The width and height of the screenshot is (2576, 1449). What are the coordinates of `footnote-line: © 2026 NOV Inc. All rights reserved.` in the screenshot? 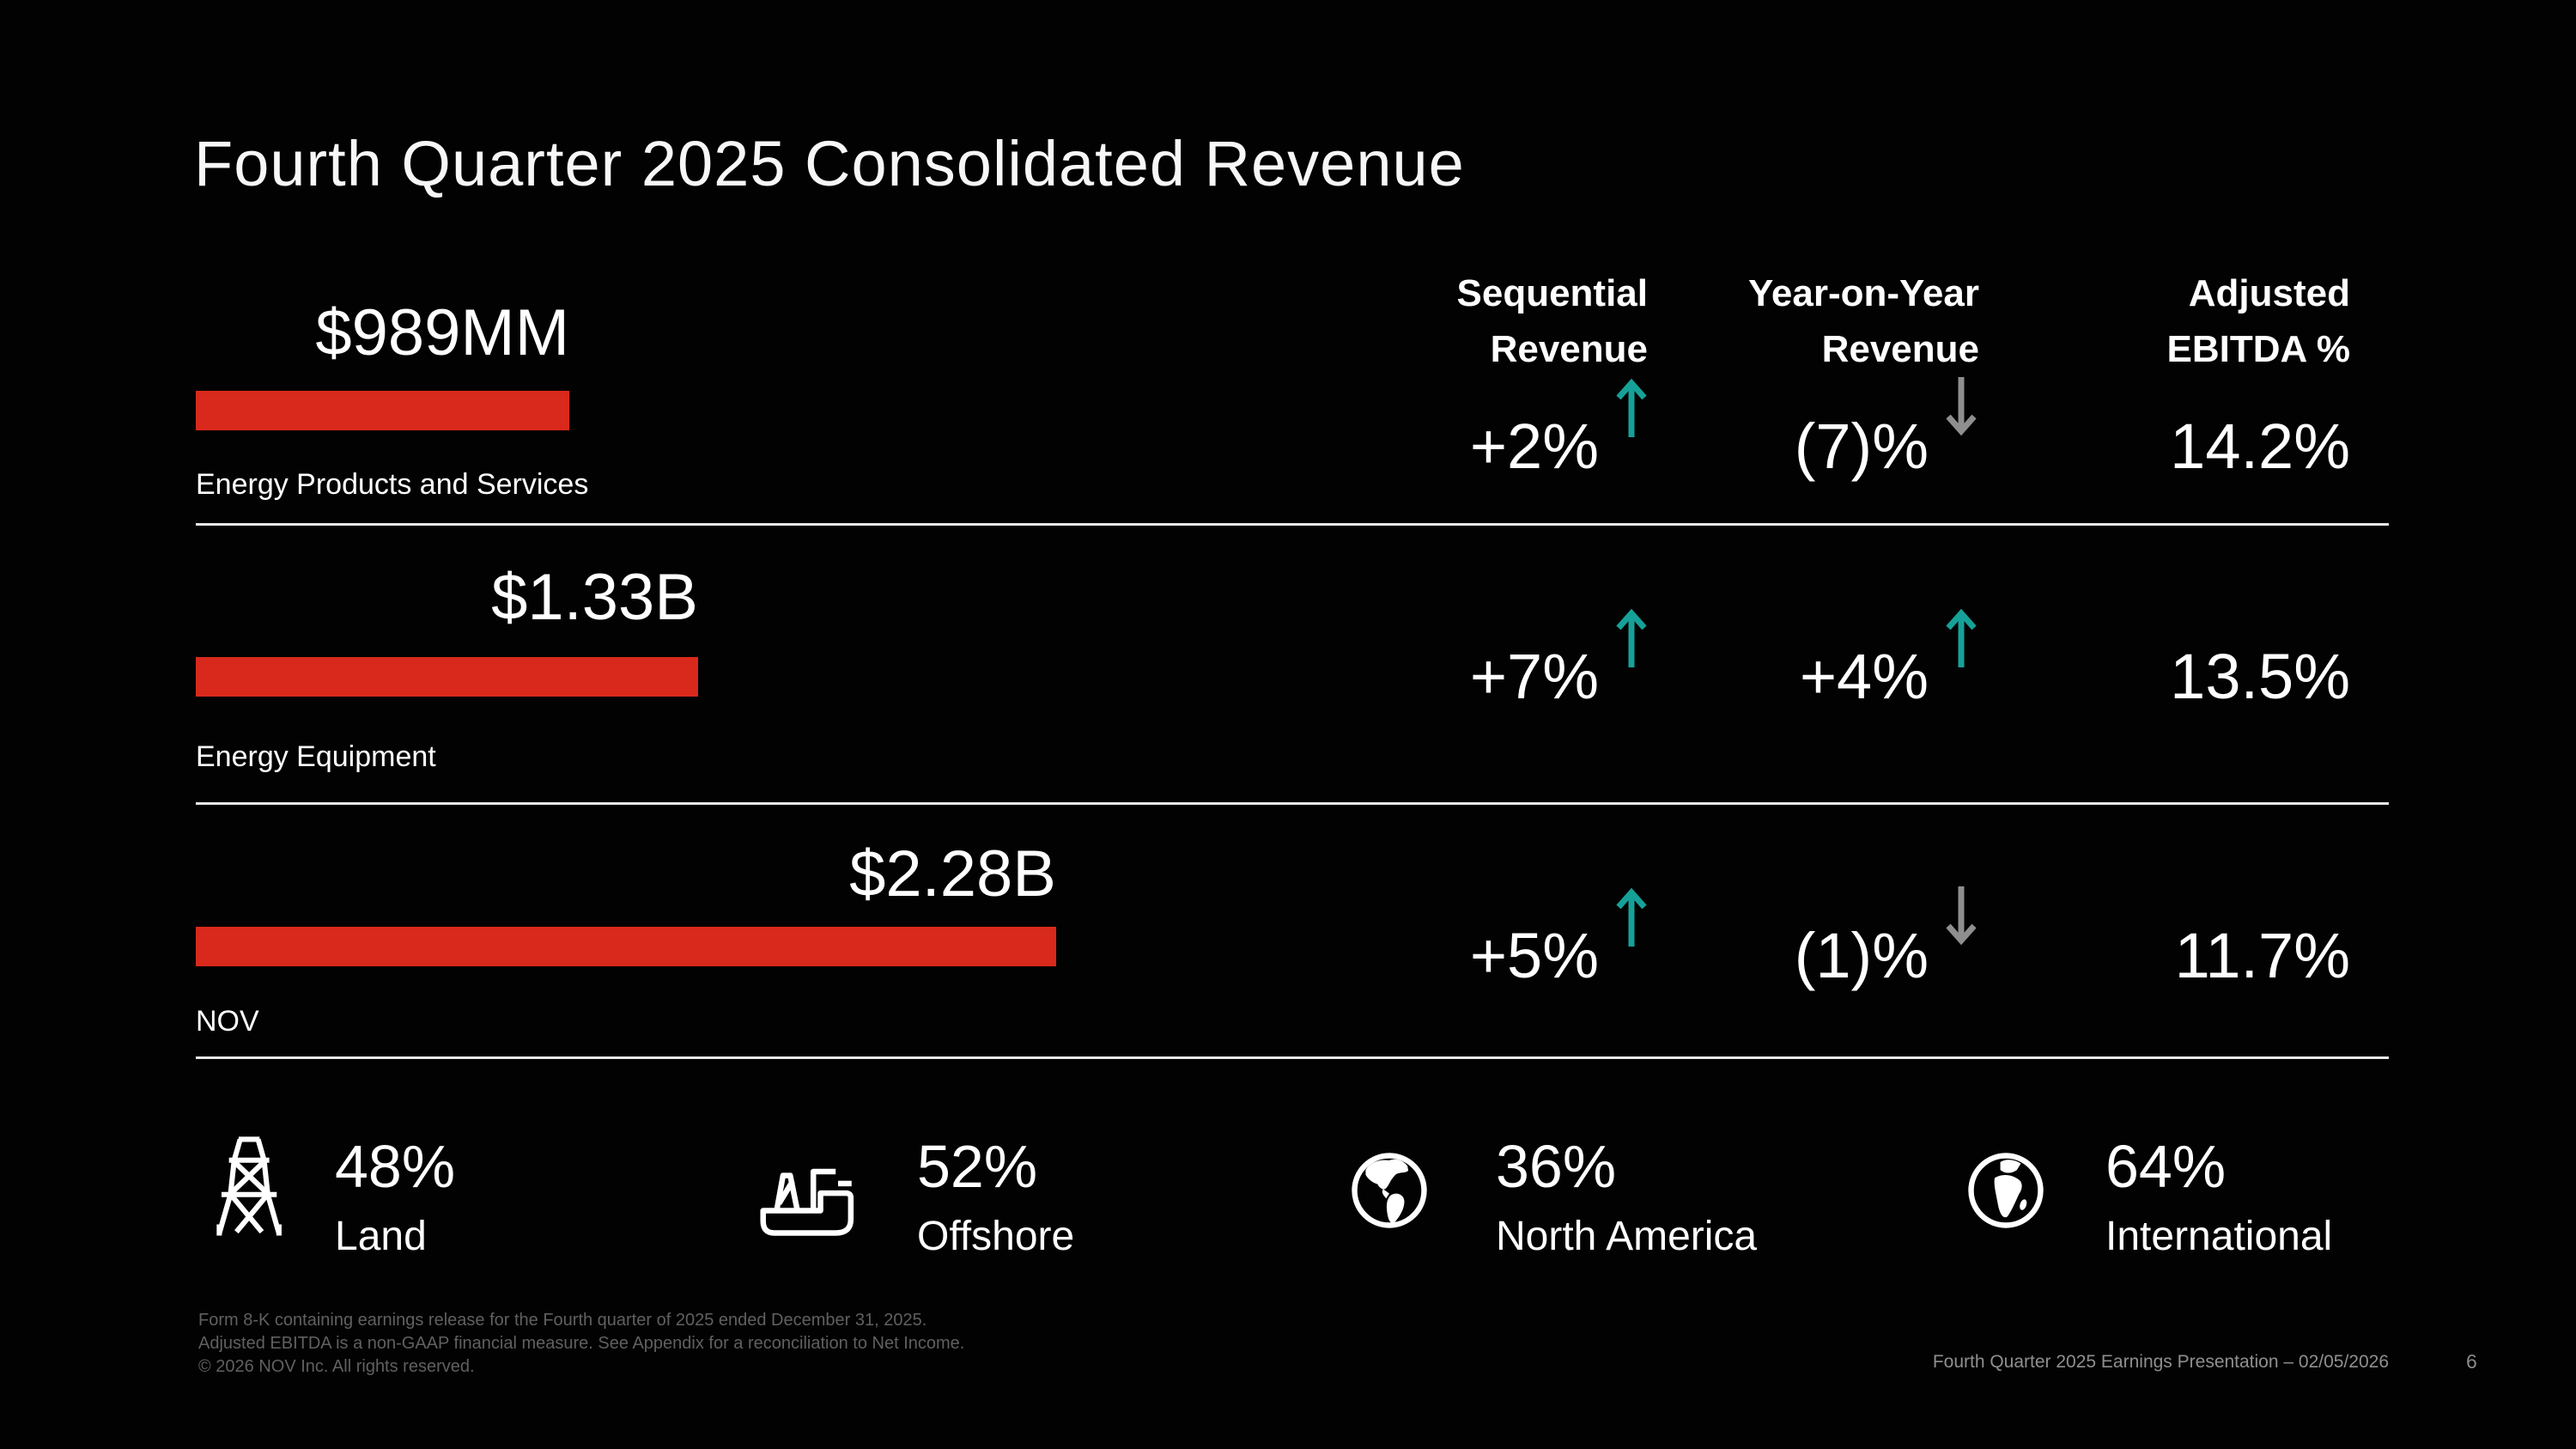 It's located at (336, 1366).